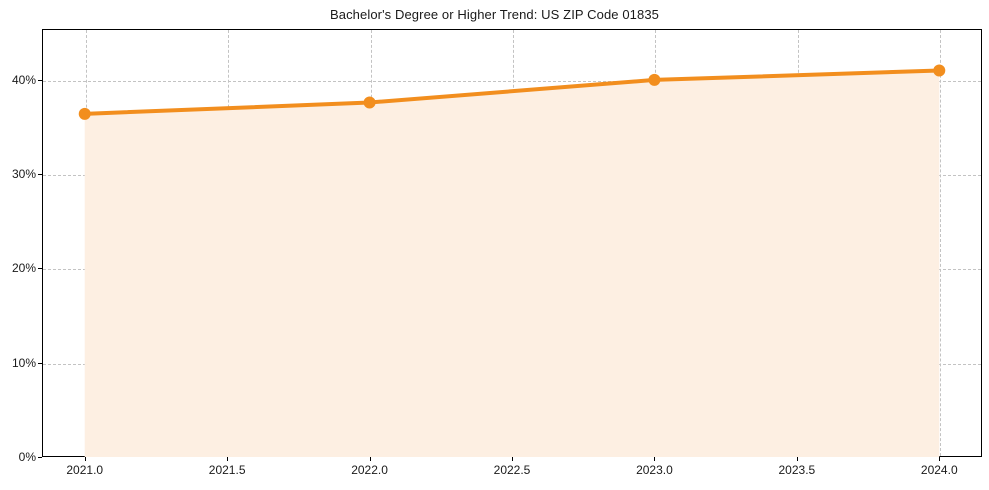 This screenshot has width=989, height=490. Describe the element at coordinates (939, 470) in the screenshot. I see `x-axis-tick-label: 2024.0` at that location.